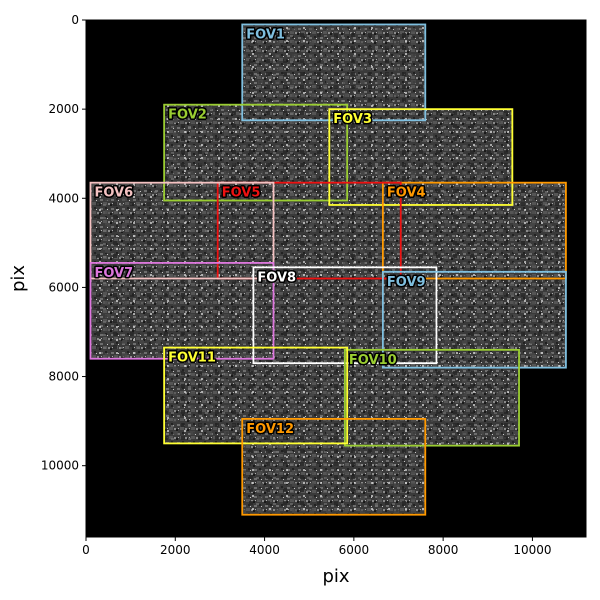  What do you see at coordinates (334, 466) in the screenshot?
I see `fov-rect-fov12` at bounding box center [334, 466].